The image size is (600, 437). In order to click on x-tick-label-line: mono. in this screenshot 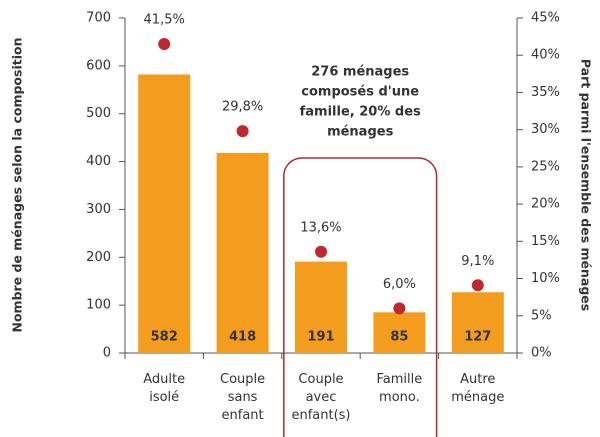, I will do `click(399, 397)`.